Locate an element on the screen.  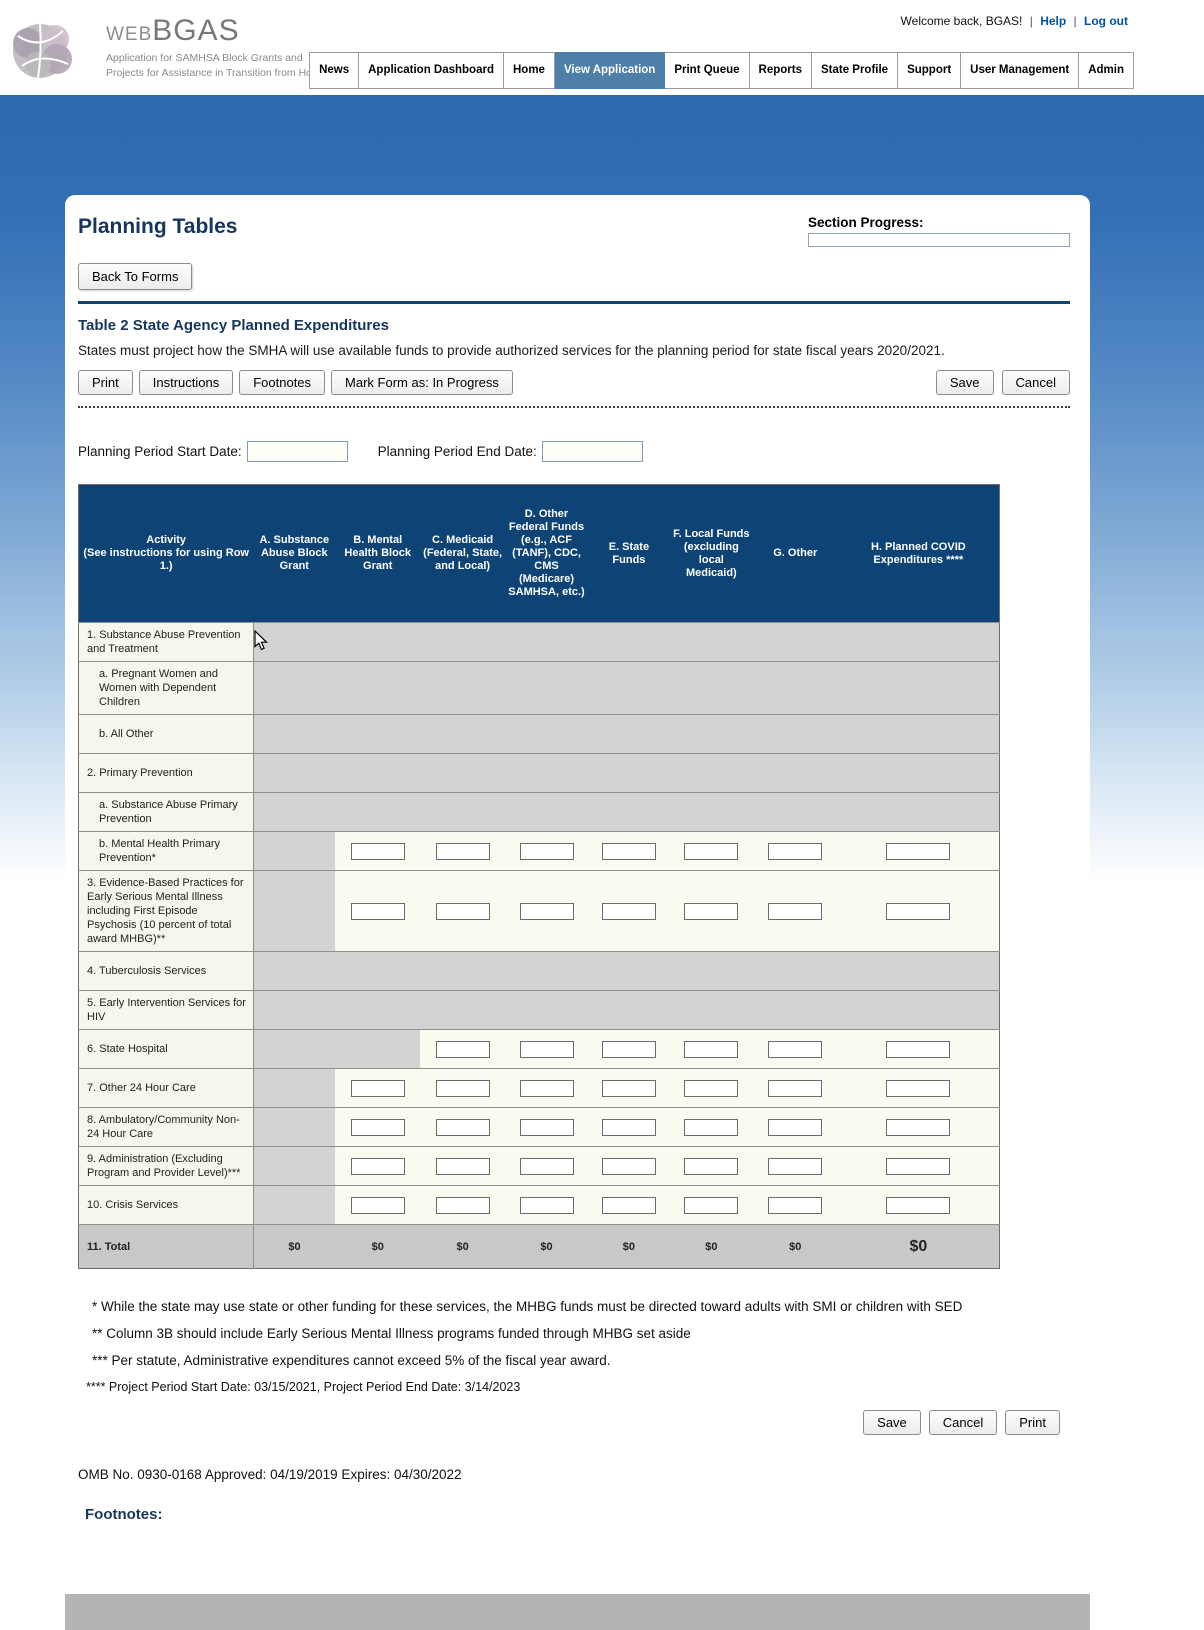
planning-end-date-input is located at coordinates (592, 451).